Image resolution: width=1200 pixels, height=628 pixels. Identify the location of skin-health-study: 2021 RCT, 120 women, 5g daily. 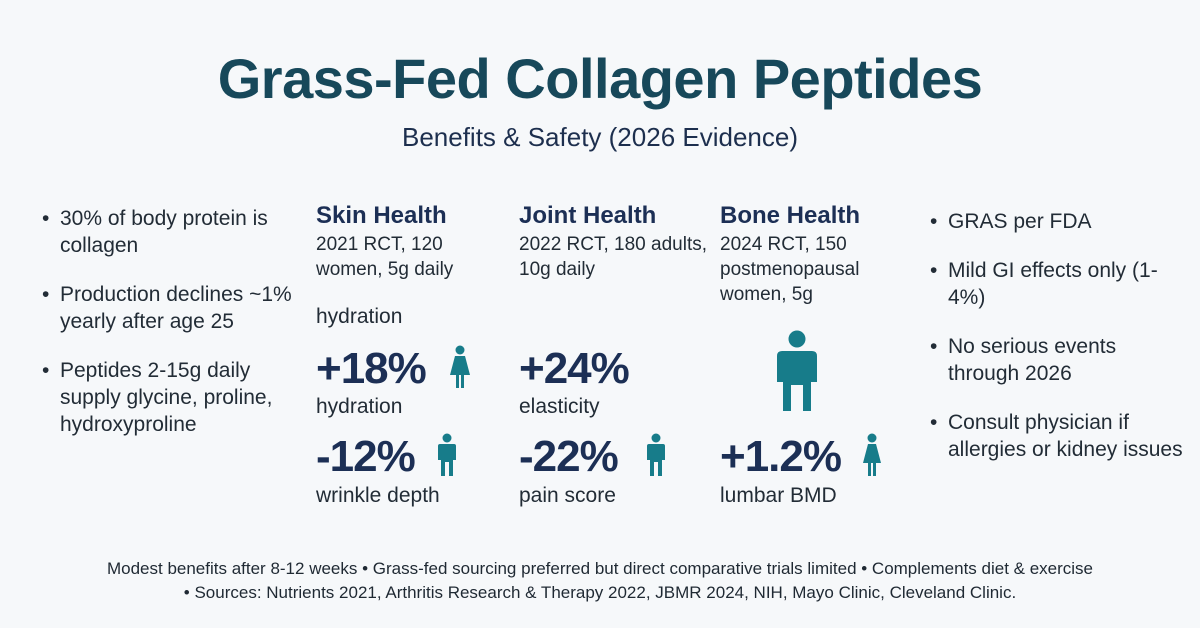
(385, 257).